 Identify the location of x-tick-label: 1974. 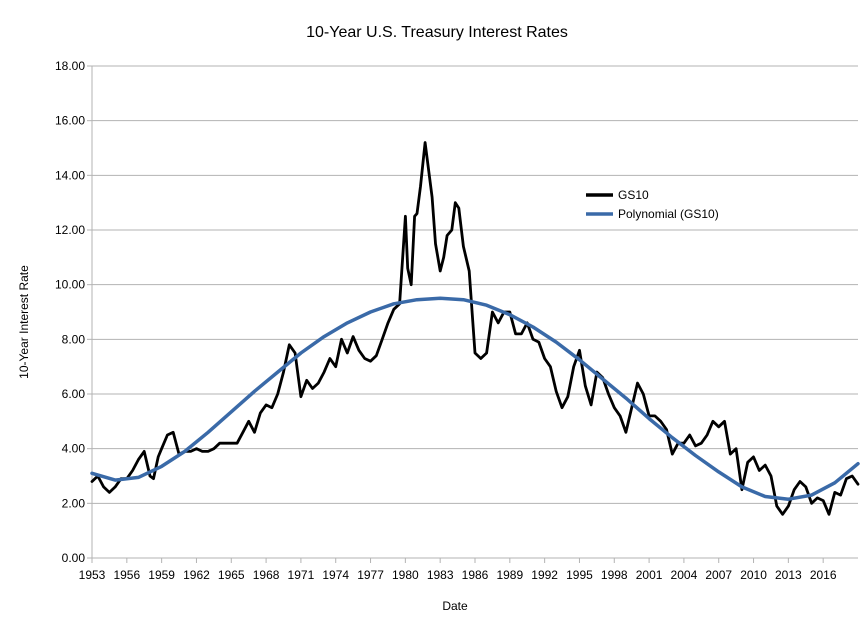
(335, 575).